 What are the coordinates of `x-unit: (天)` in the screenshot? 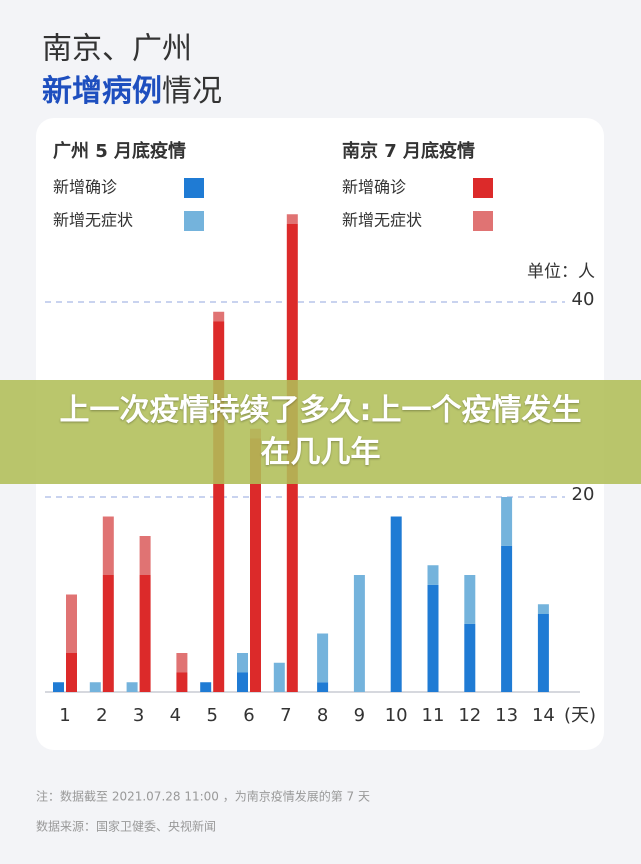 It's located at (580, 715).